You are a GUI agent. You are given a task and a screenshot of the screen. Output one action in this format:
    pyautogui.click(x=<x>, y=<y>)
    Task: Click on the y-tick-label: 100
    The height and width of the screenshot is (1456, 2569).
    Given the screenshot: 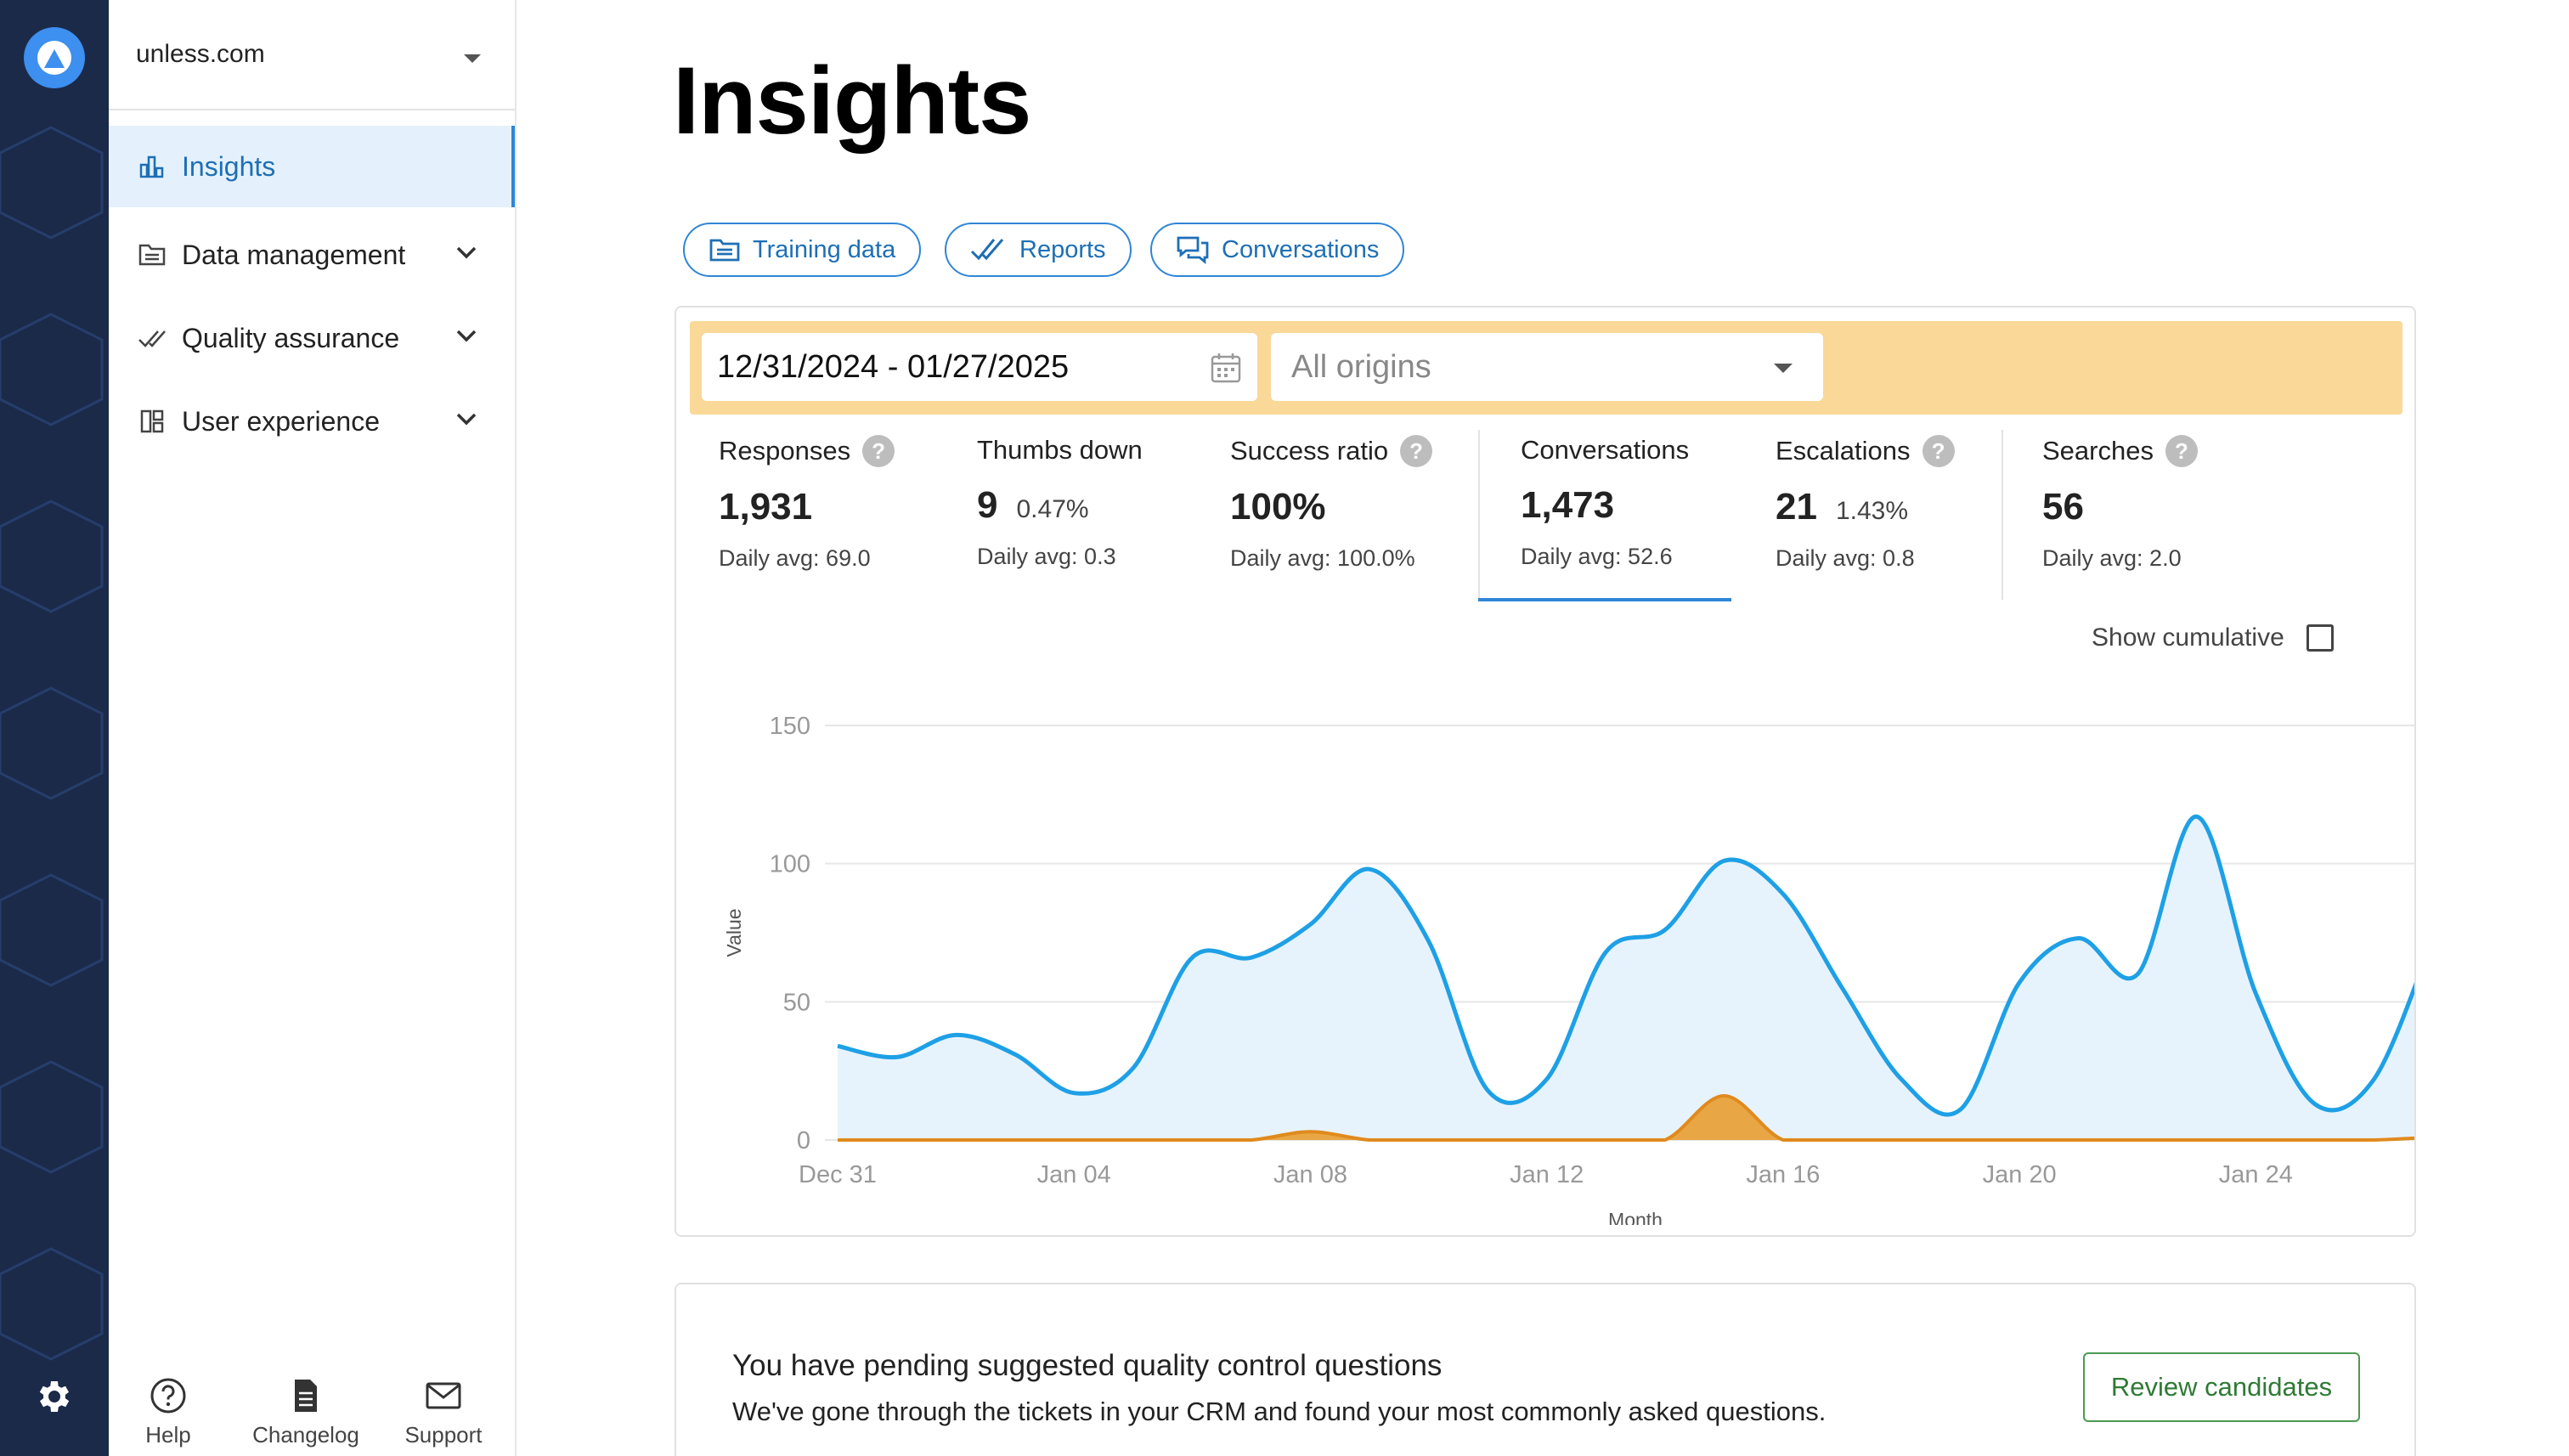 What is the action you would take?
    pyautogui.click(x=790, y=864)
    